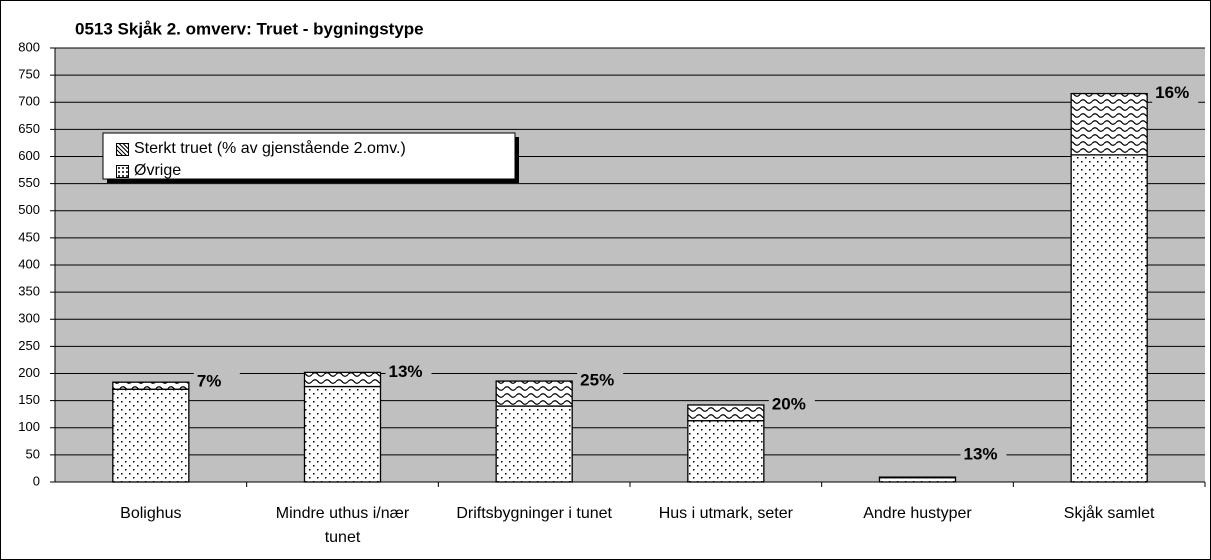  Describe the element at coordinates (597, 380) in the screenshot. I see `annotation: 25%` at that location.